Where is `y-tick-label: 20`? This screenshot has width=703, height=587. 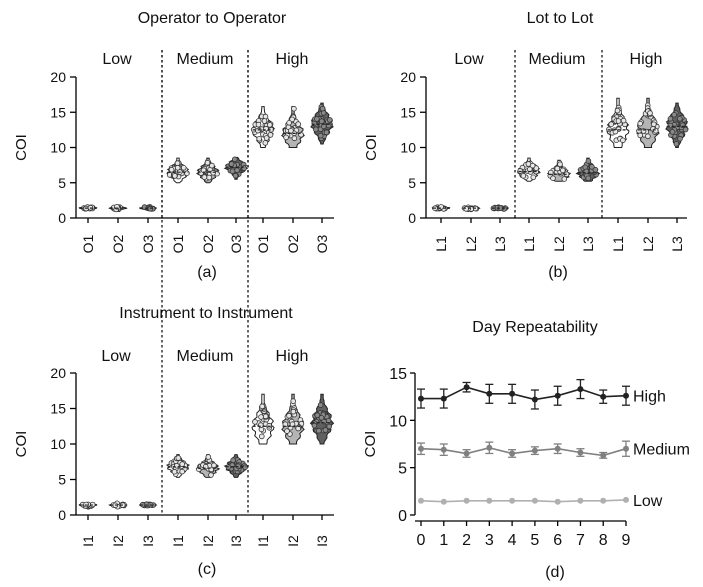 y-tick-label: 20 is located at coordinates (58, 77).